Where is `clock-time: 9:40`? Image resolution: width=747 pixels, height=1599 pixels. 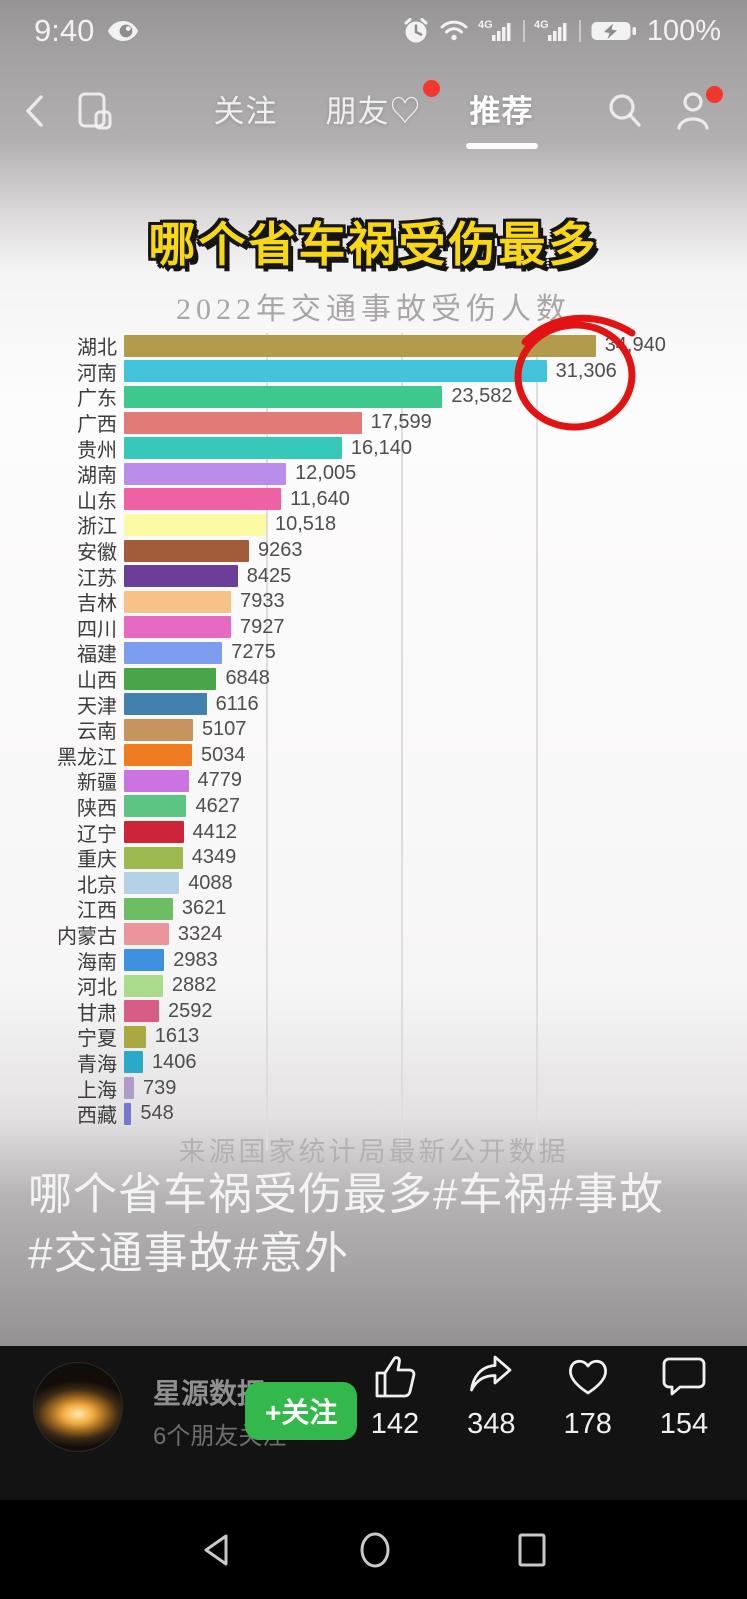 clock-time: 9:40 is located at coordinates (64, 30).